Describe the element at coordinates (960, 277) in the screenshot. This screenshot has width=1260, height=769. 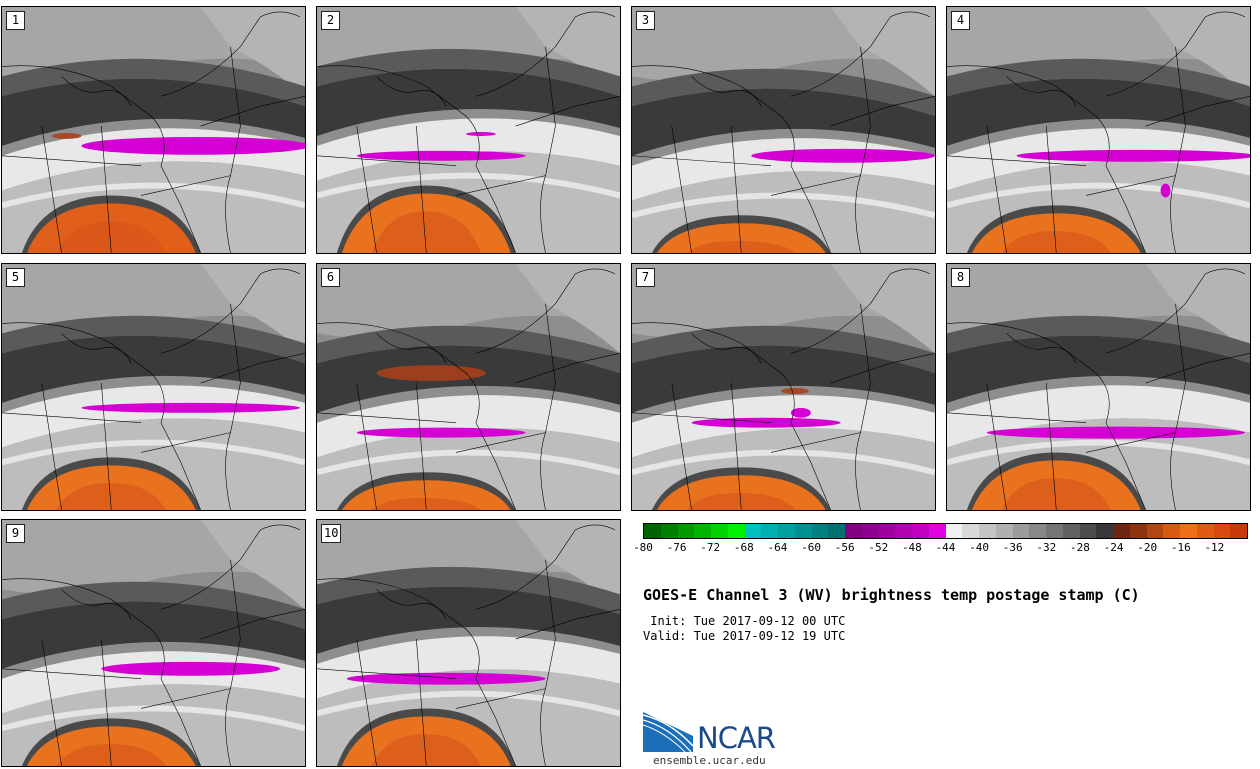
I see `panel-number: 8` at that location.